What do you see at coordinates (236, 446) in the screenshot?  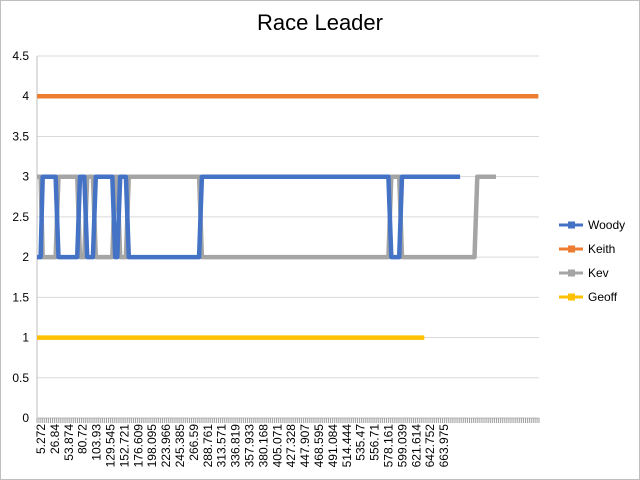 I see `x-tick-label: 336.819` at bounding box center [236, 446].